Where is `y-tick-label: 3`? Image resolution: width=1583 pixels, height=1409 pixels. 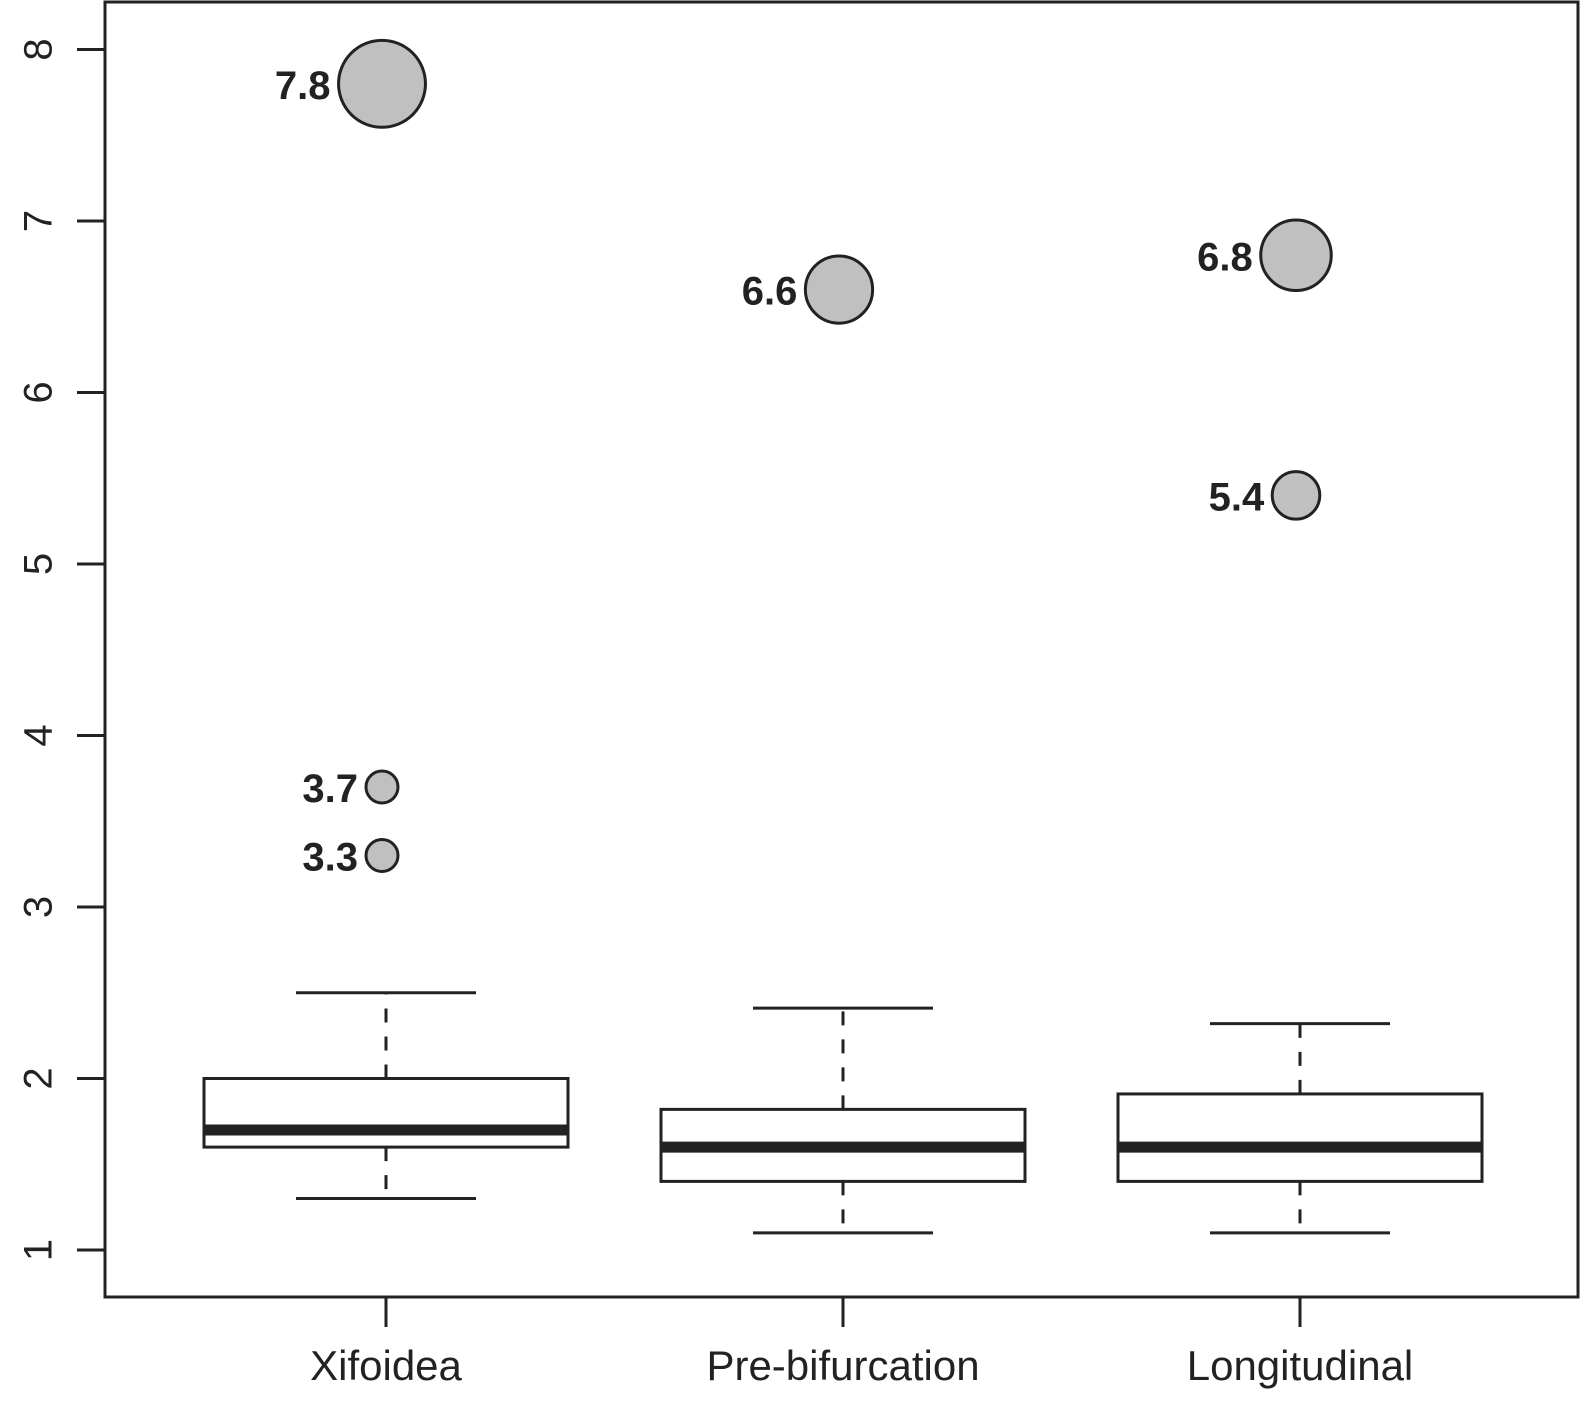
y-tick-label: 3 is located at coordinates (39, 907).